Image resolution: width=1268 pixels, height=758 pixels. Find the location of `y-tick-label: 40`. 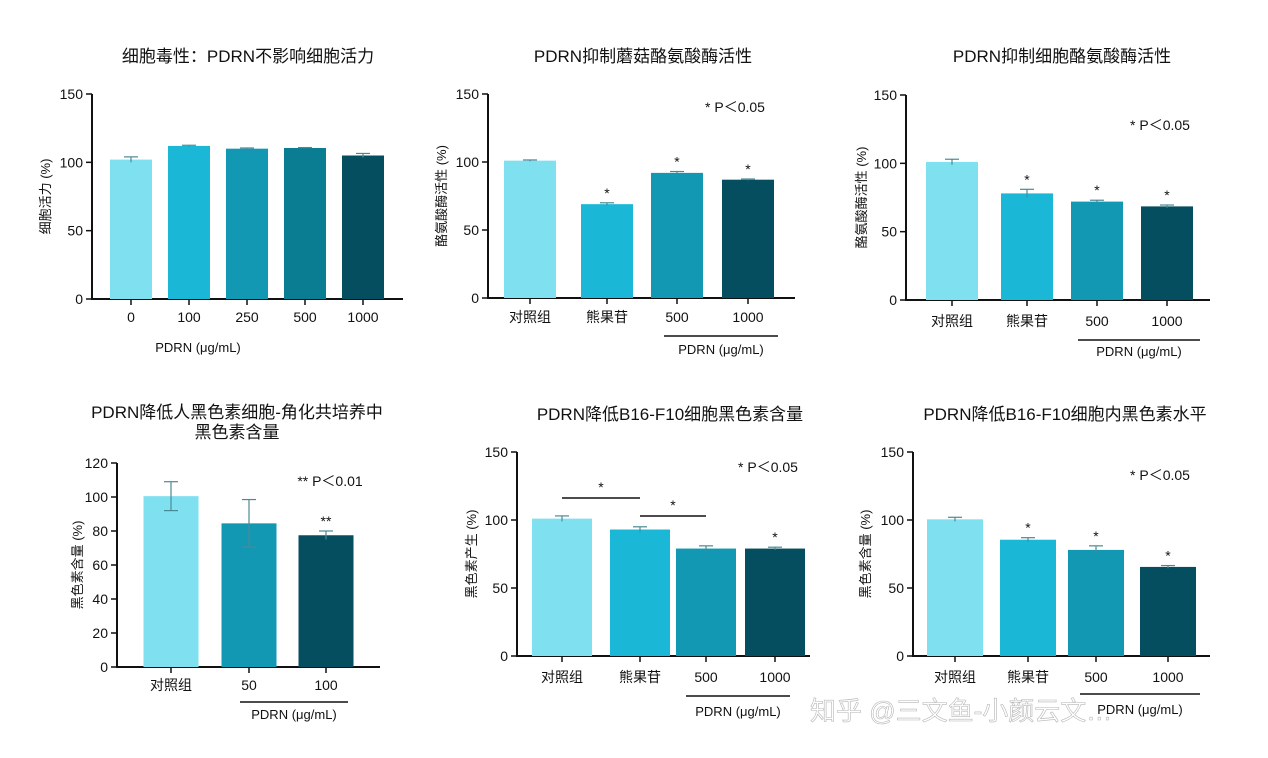

y-tick-label: 40 is located at coordinates (100, 599).